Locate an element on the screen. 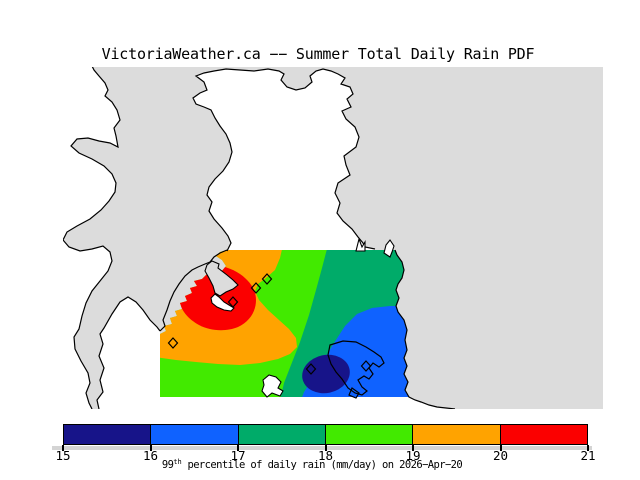 This screenshot has height=480, width=640. peninsula-wedge is located at coordinates (221, 278).